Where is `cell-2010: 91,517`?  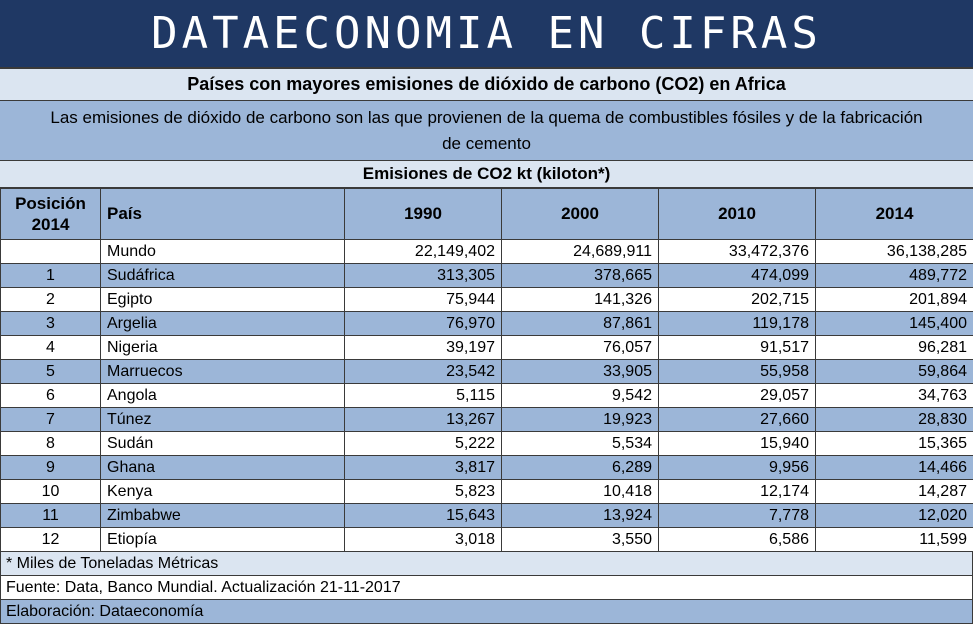 cell-2010: 91,517 is located at coordinates (737, 347).